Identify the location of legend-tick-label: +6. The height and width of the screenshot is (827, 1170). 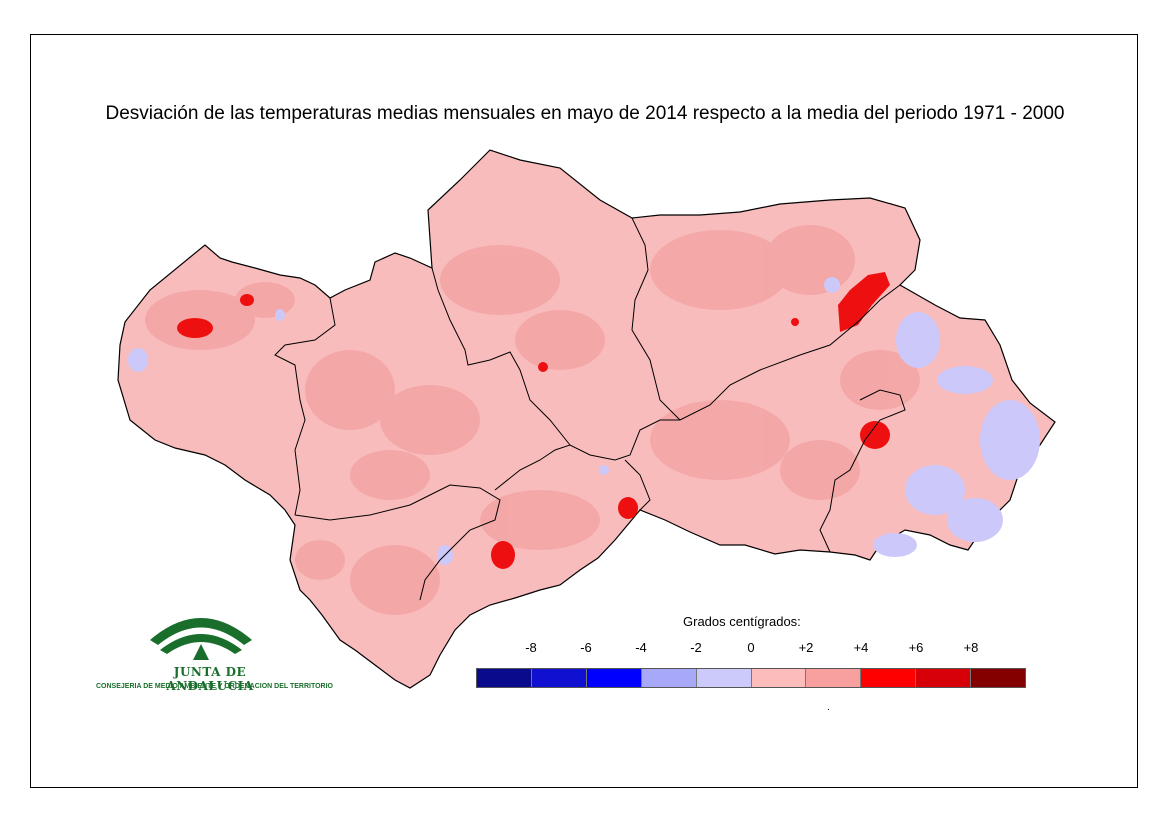
(916, 647).